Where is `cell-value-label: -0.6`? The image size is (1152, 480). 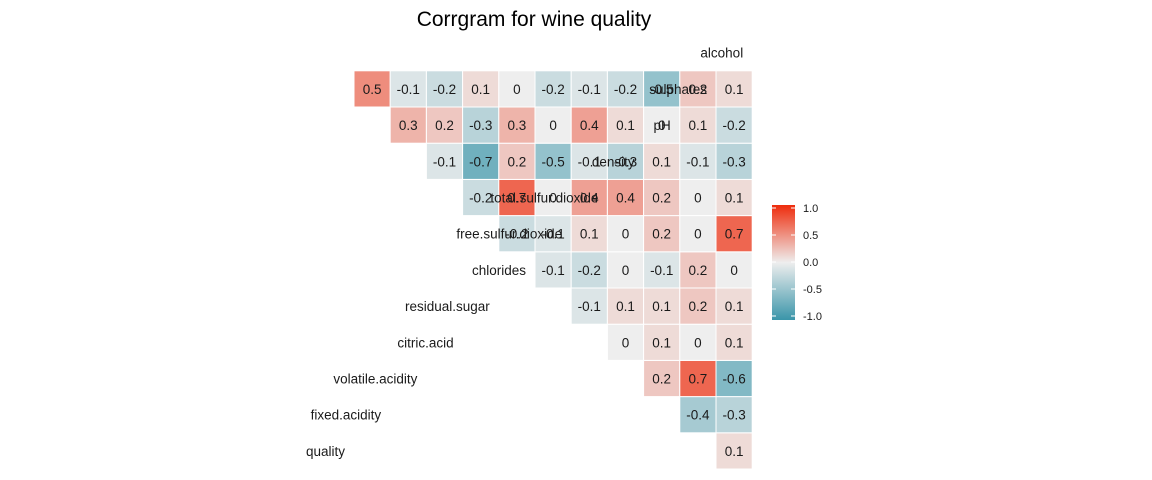 cell-value-label: -0.6 is located at coordinates (733, 379).